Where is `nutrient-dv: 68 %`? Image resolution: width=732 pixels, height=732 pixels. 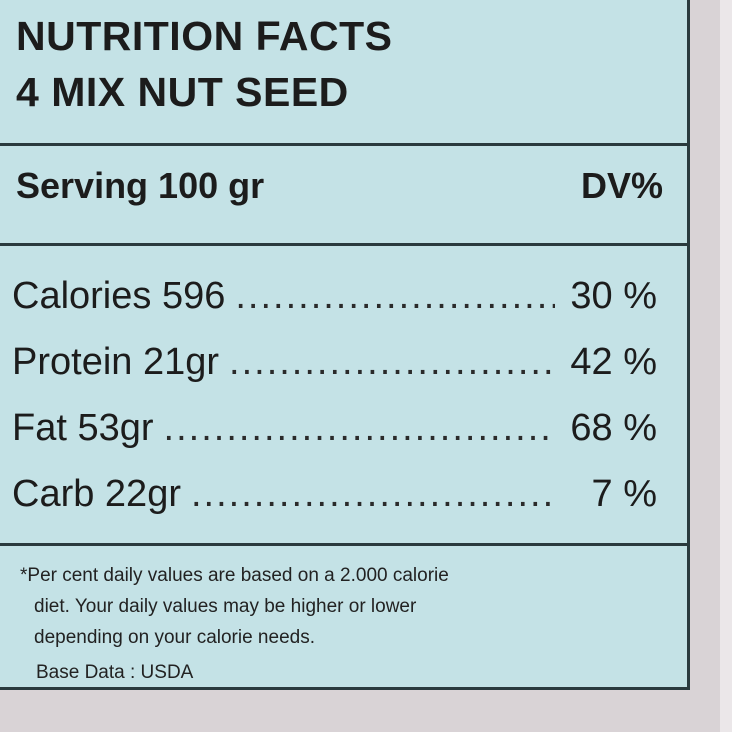 nutrient-dv: 68 % is located at coordinates (613, 428).